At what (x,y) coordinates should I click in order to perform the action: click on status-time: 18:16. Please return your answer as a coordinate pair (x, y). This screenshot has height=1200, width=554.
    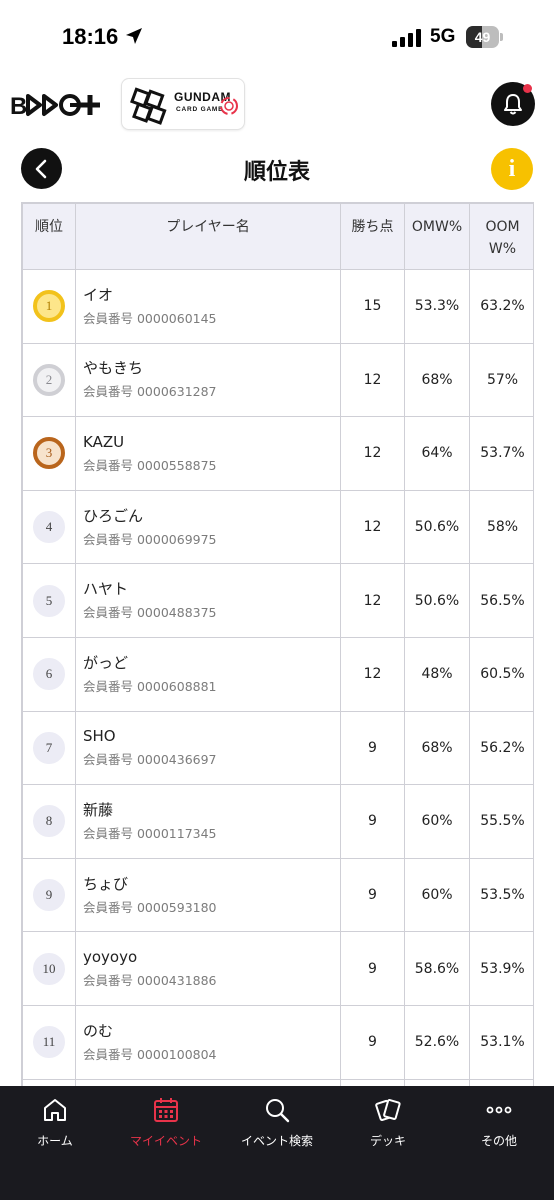
    Looking at the image, I should click on (90, 36).